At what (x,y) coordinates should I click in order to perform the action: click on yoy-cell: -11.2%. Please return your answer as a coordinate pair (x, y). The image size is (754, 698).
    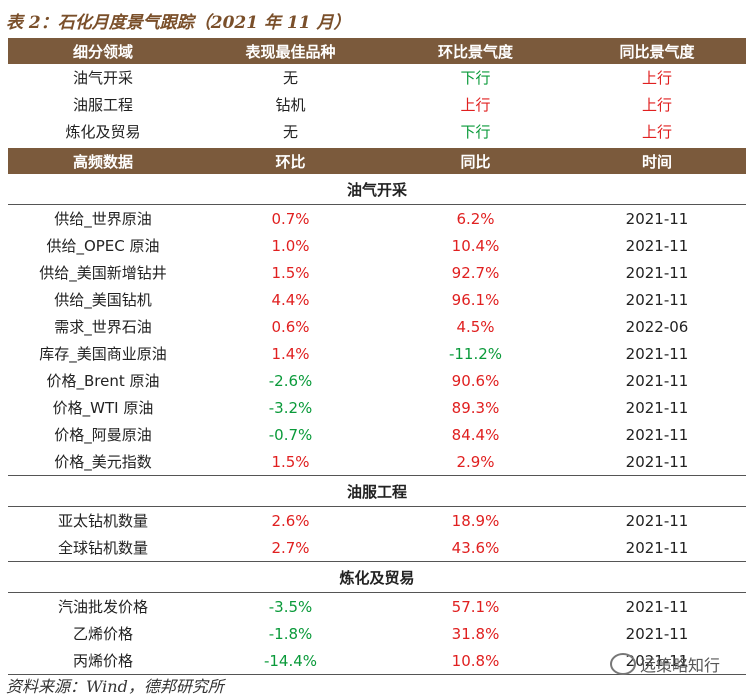
    Looking at the image, I should click on (475, 353).